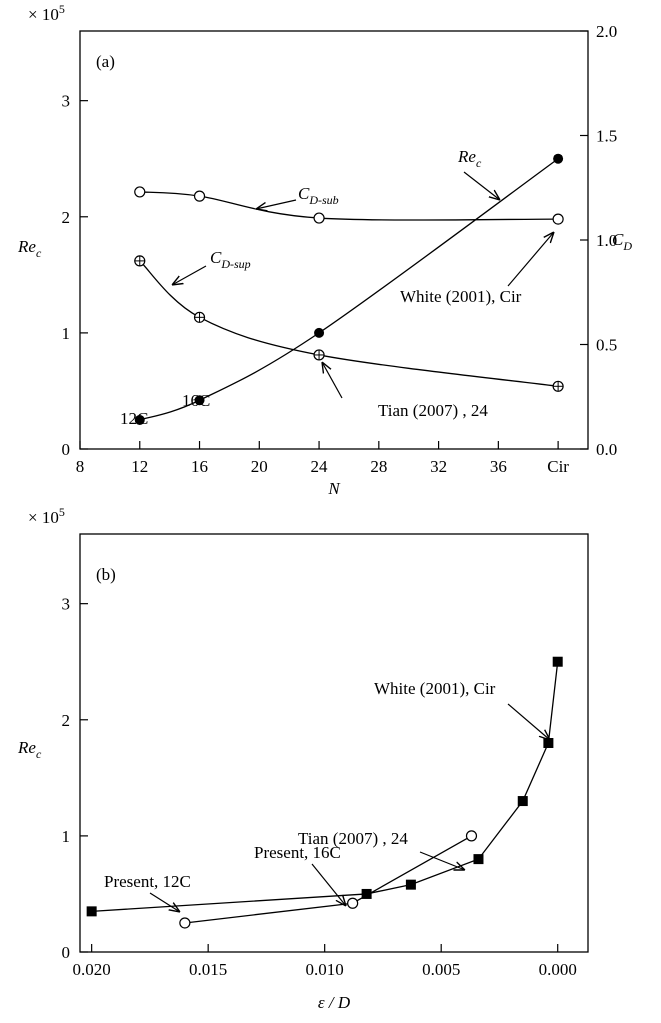  Describe the element at coordinates (606, 449) in the screenshot. I see `y2-tick-label: 0.0` at that location.